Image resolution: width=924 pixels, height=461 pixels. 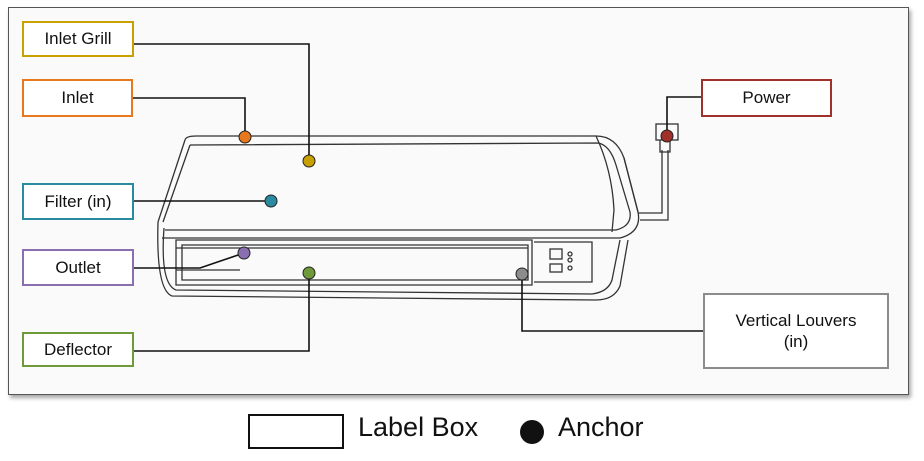 I want to click on label-inlet-grill: Inlet Grill, so click(x=78, y=39).